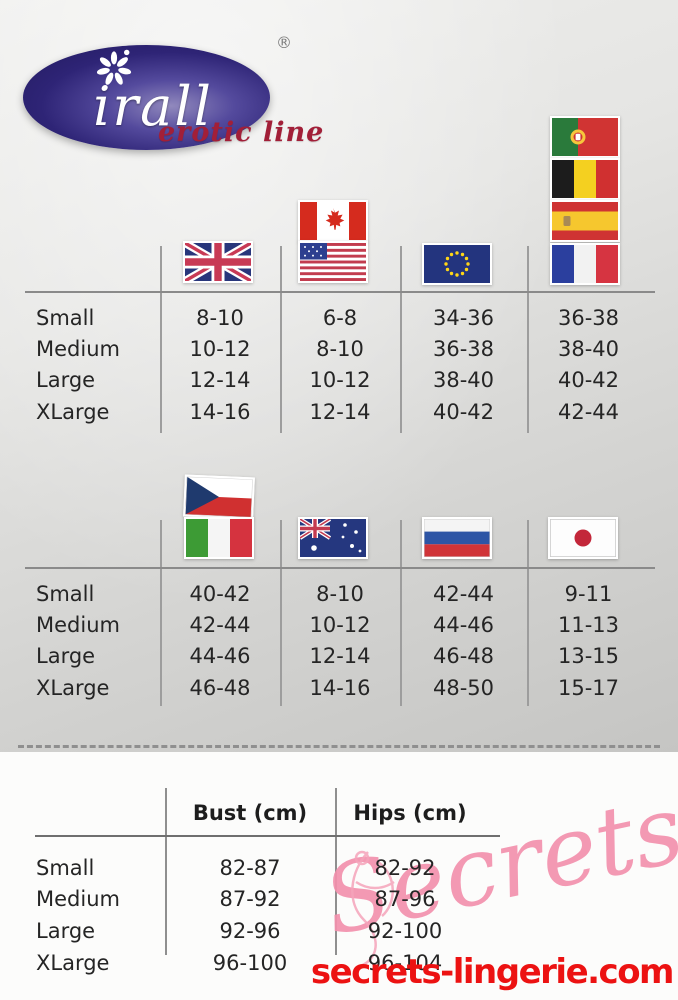 This screenshot has height=1000, width=678. Describe the element at coordinates (405, 930) in the screenshot. I see `hips-value: 92-100` at that location.